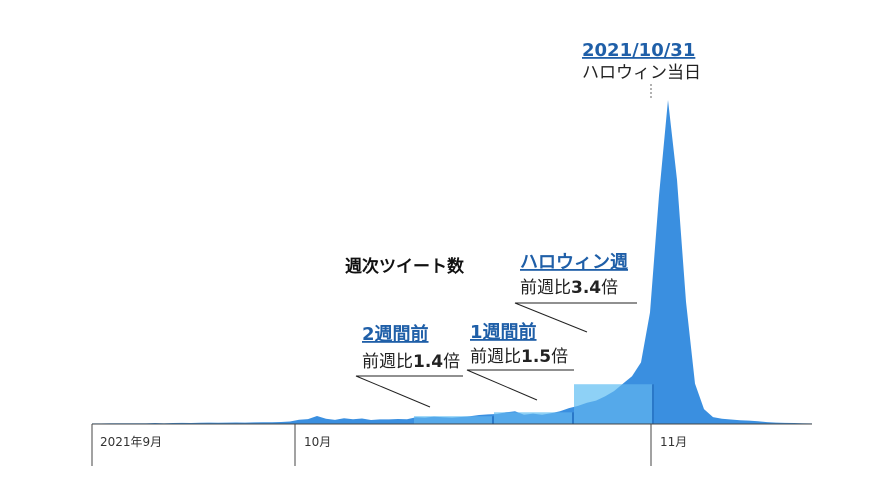 This screenshot has width=894, height=480. What do you see at coordinates (395, 334) in the screenshot?
I see `two-weeks-before-title: 2週間前` at bounding box center [395, 334].